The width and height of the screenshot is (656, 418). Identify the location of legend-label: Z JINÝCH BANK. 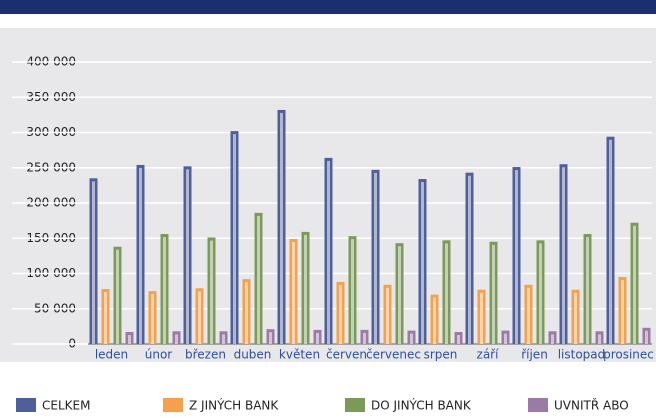
(234, 405).